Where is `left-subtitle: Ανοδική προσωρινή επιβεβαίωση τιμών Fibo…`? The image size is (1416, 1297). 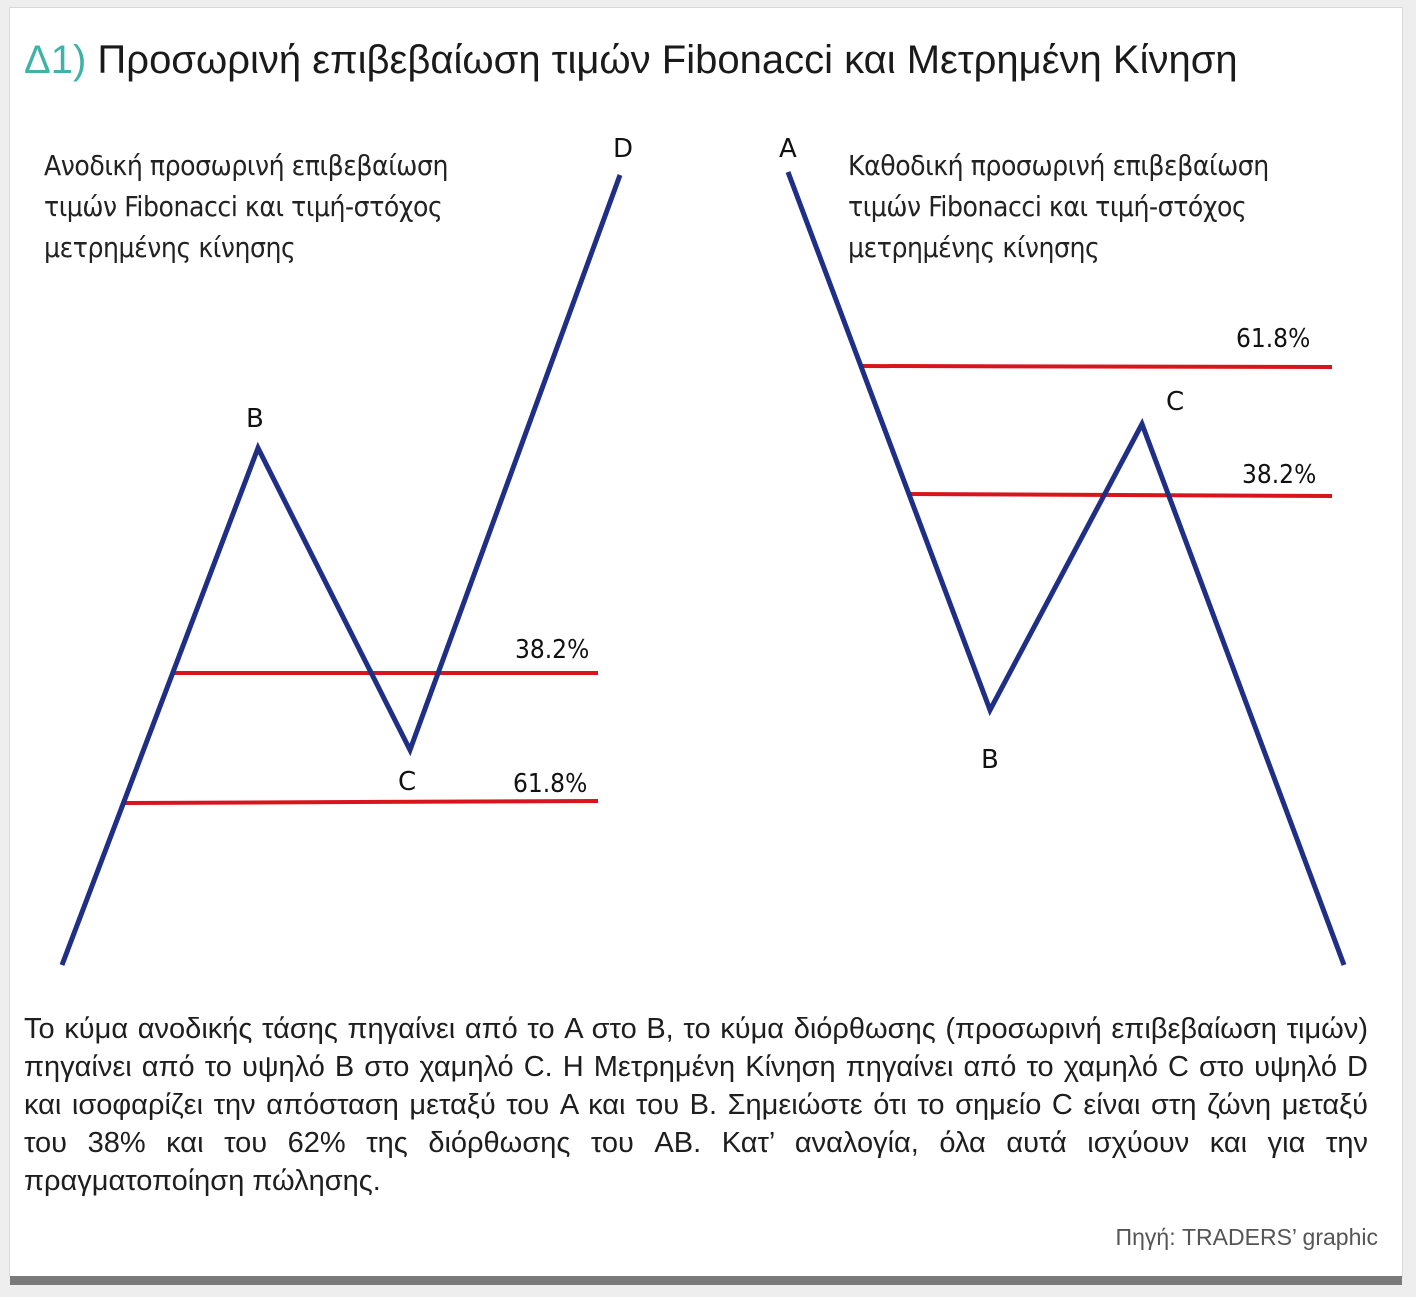 left-subtitle: Ανοδική προσωρινή επιβεβαίωση τιμών Fibo… is located at coordinates (246, 206).